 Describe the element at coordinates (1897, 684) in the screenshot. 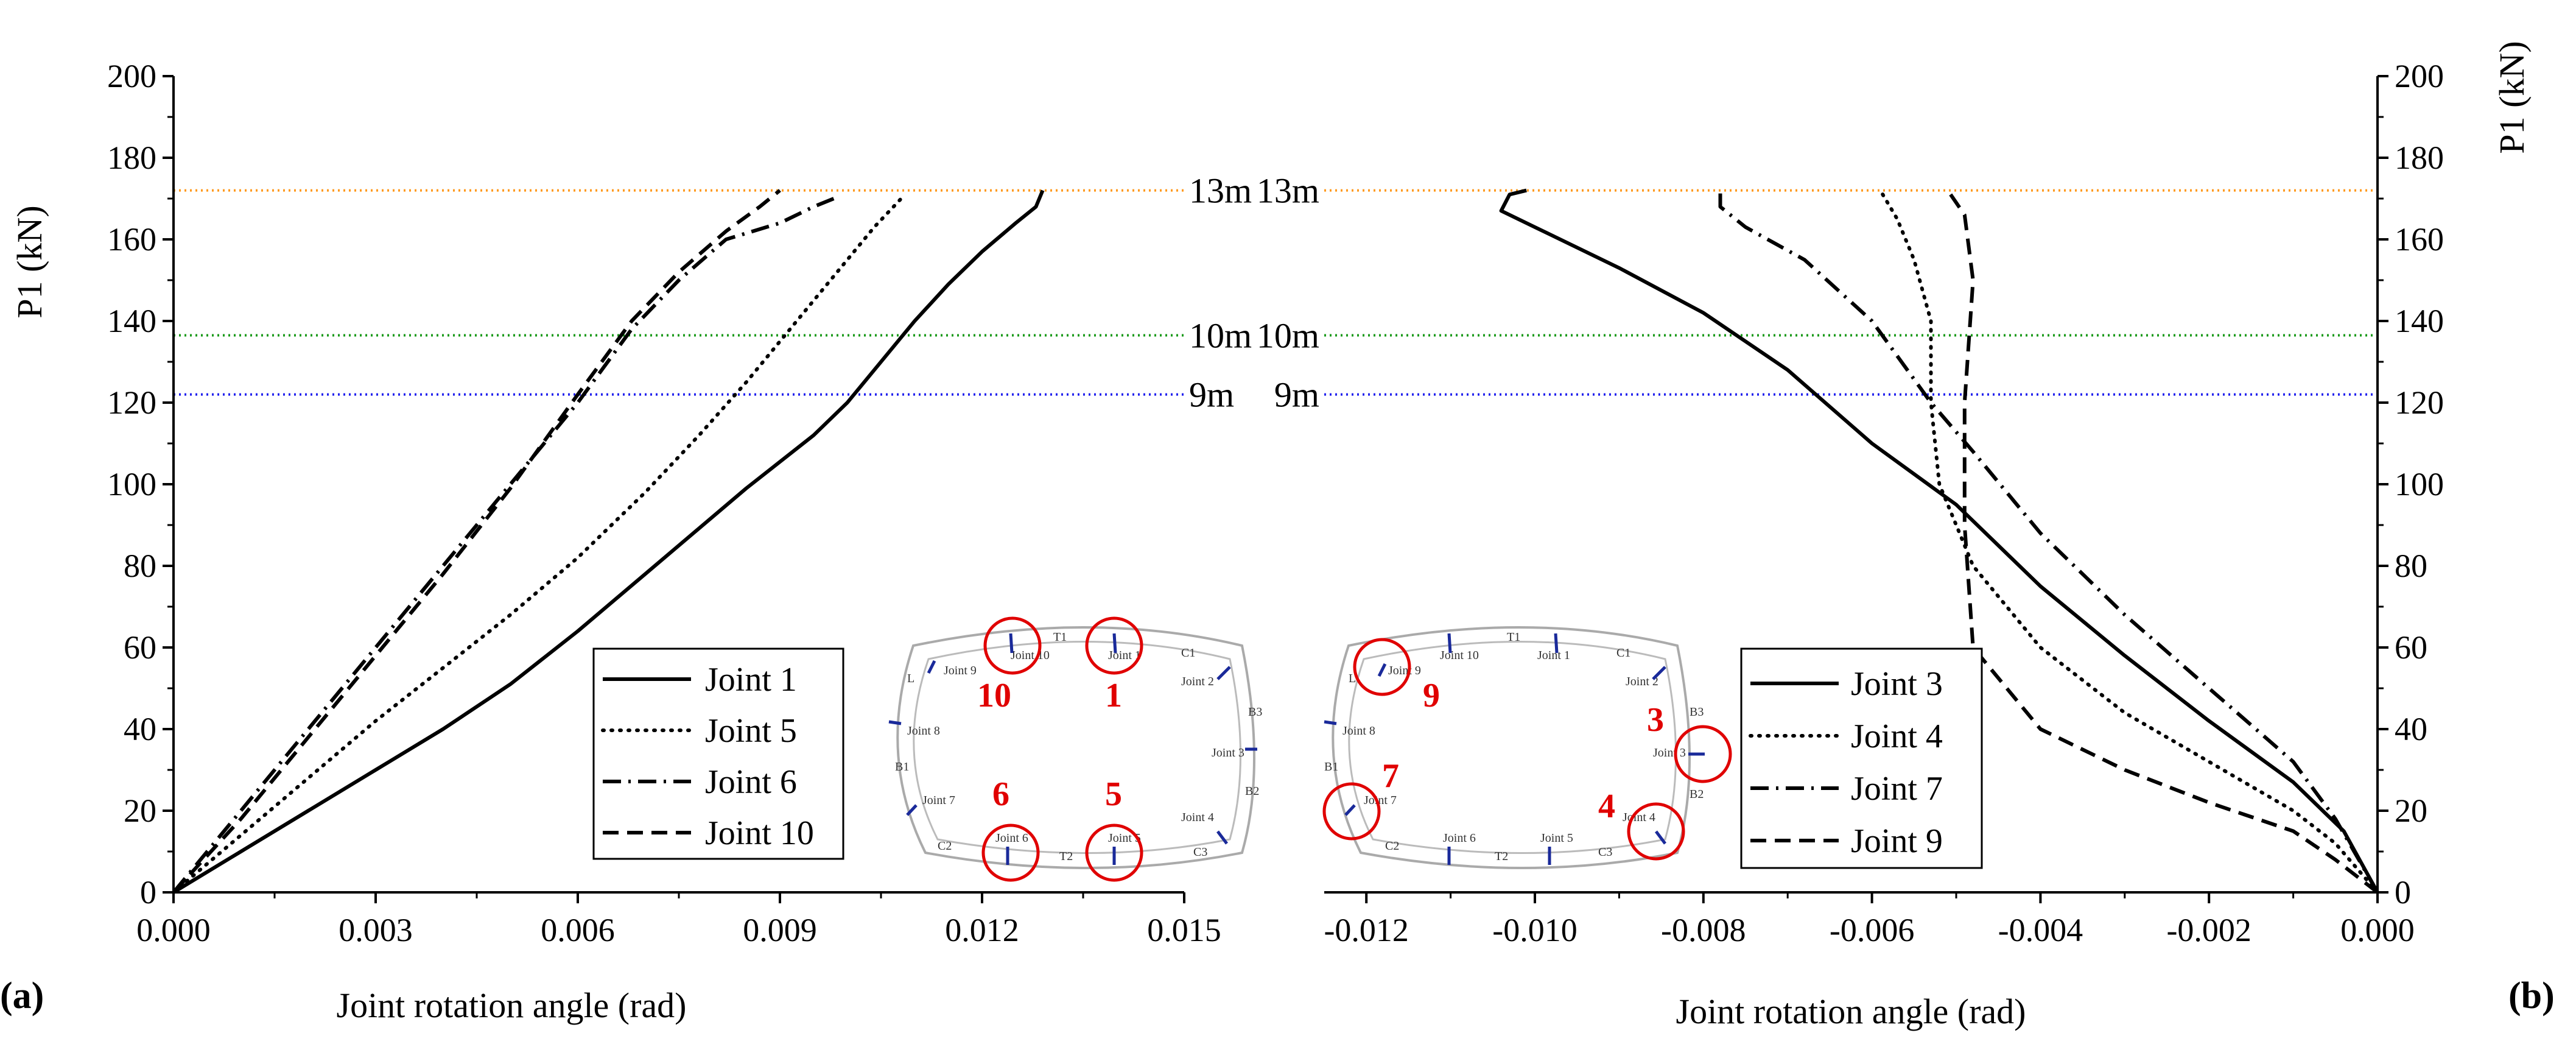

I see `legend-label-joint-3: Joint 3` at that location.